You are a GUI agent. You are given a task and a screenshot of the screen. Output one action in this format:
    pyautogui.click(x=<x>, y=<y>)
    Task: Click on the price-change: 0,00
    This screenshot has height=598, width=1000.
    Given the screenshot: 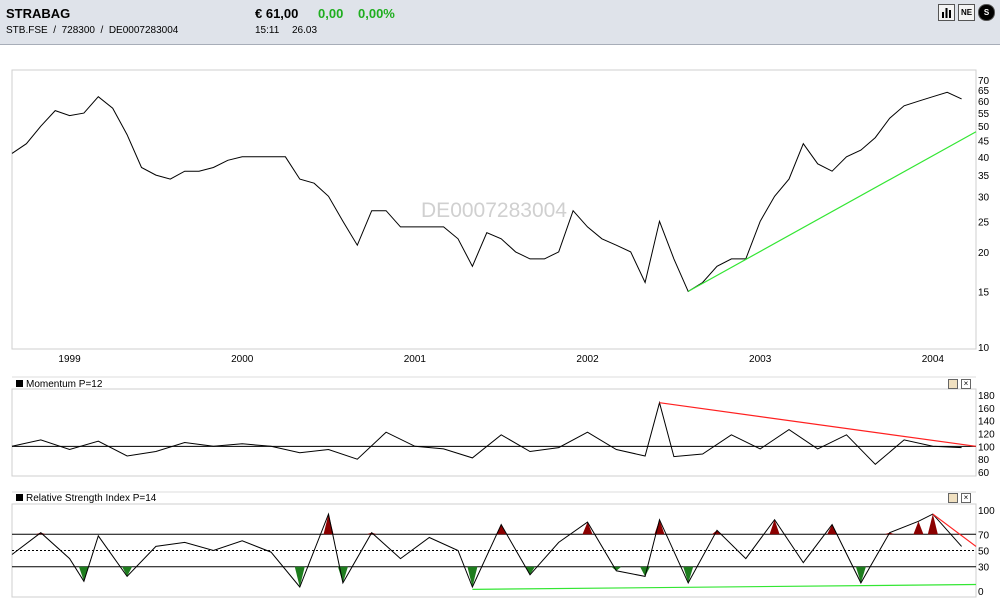 What is the action you would take?
    pyautogui.click(x=331, y=13)
    